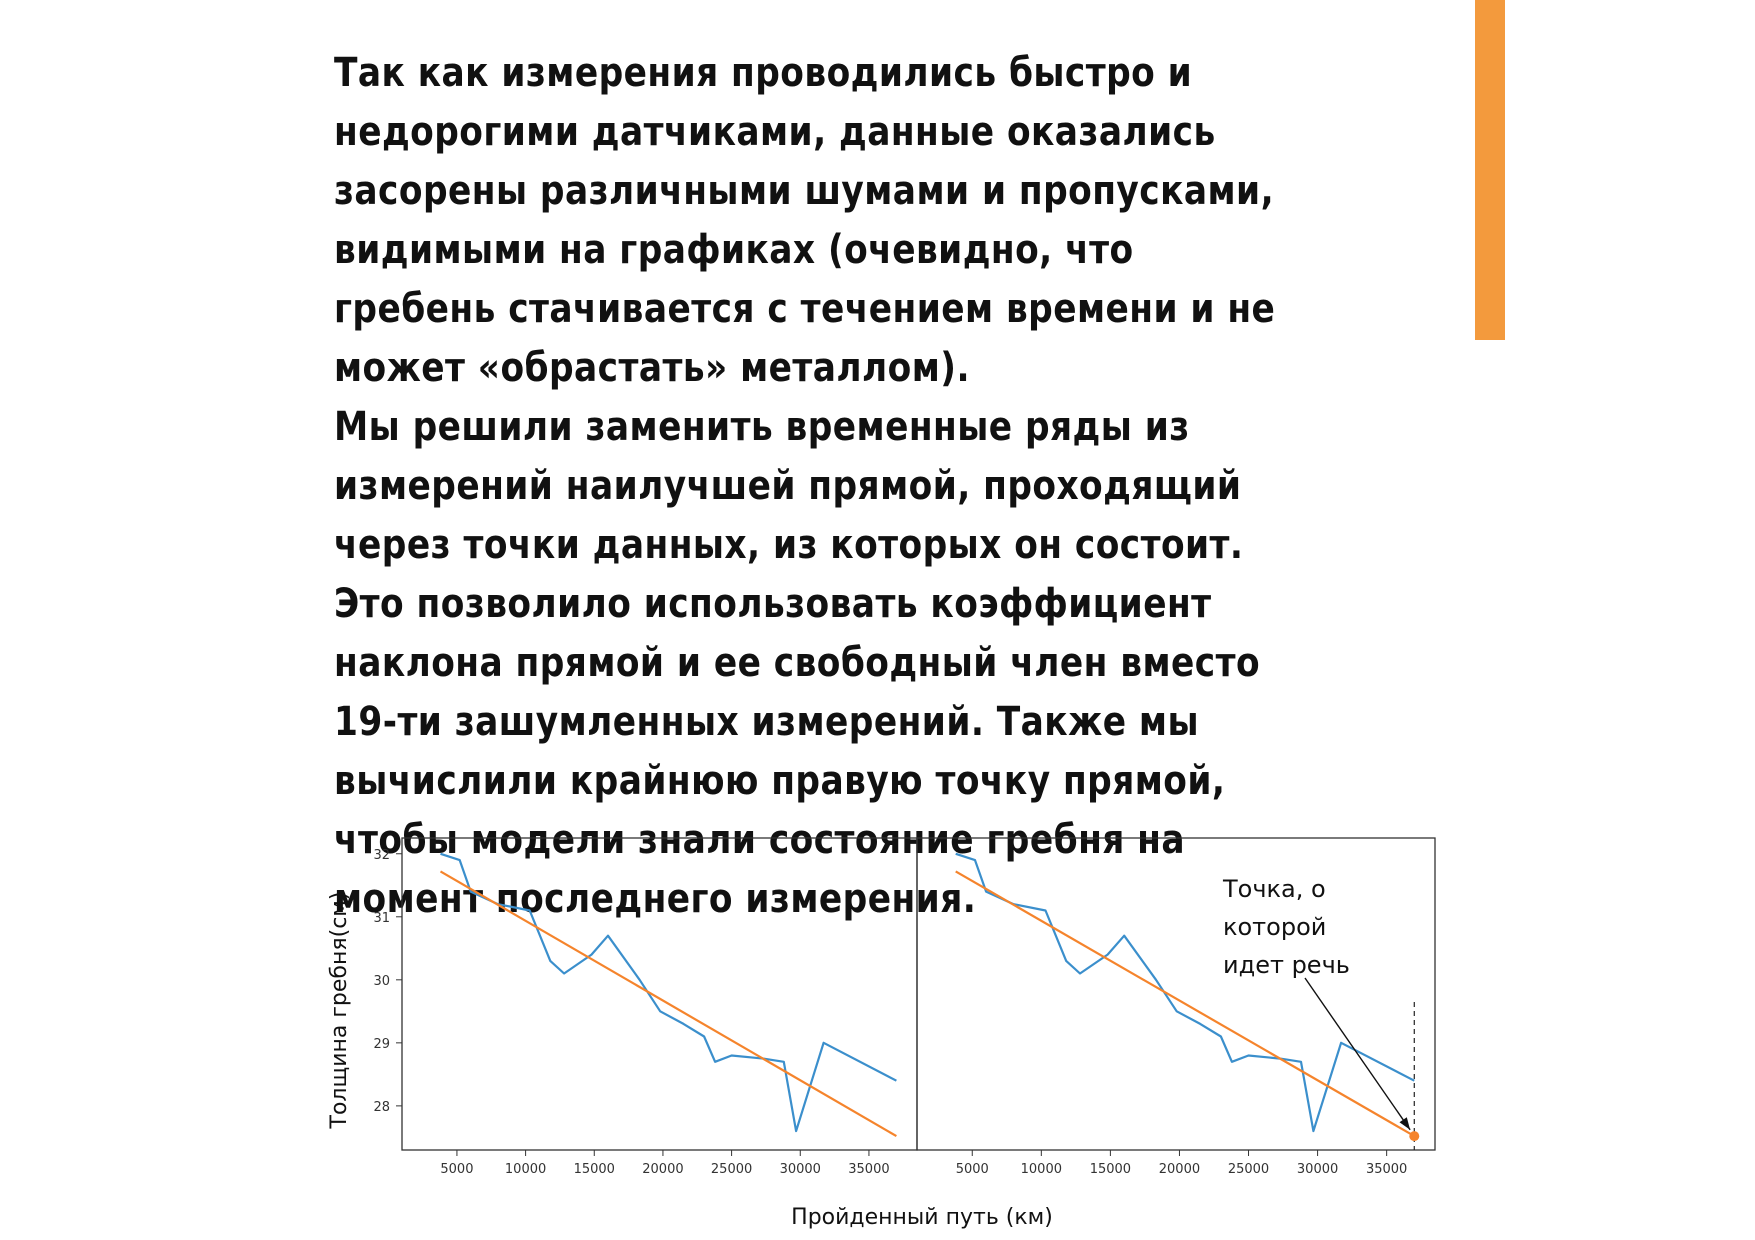 Image resolution: width=1755 pixels, height=1240 pixels. I want to click on y-tick-label: 30, so click(381, 981).